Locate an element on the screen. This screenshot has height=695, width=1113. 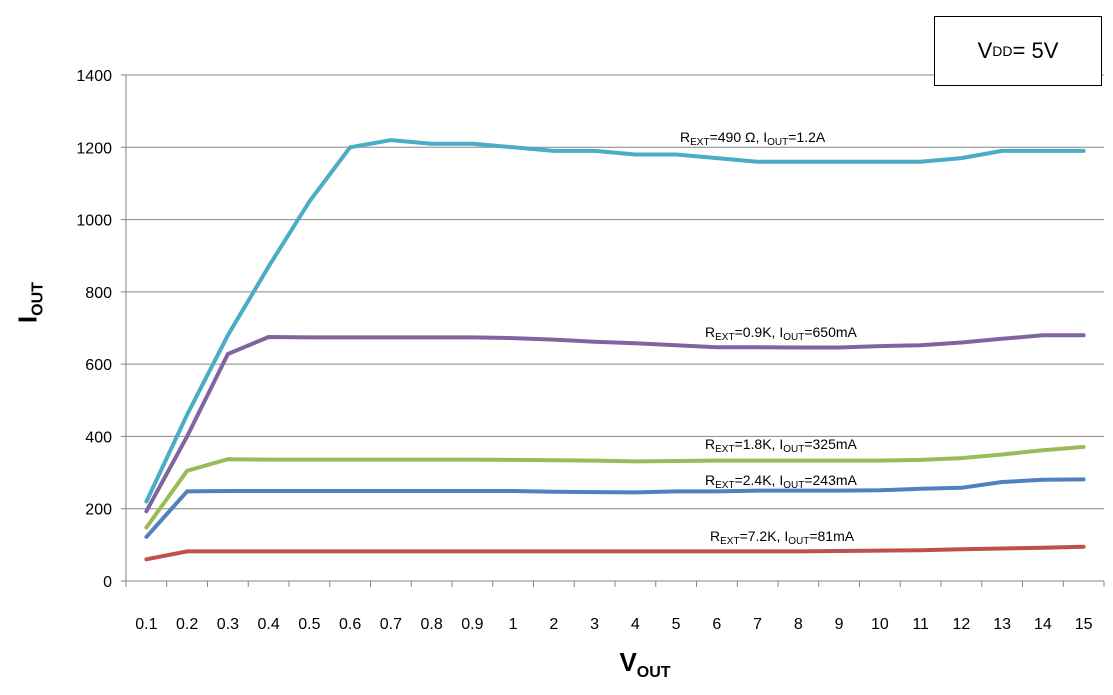
x-tick-label: 10 is located at coordinates (880, 624).